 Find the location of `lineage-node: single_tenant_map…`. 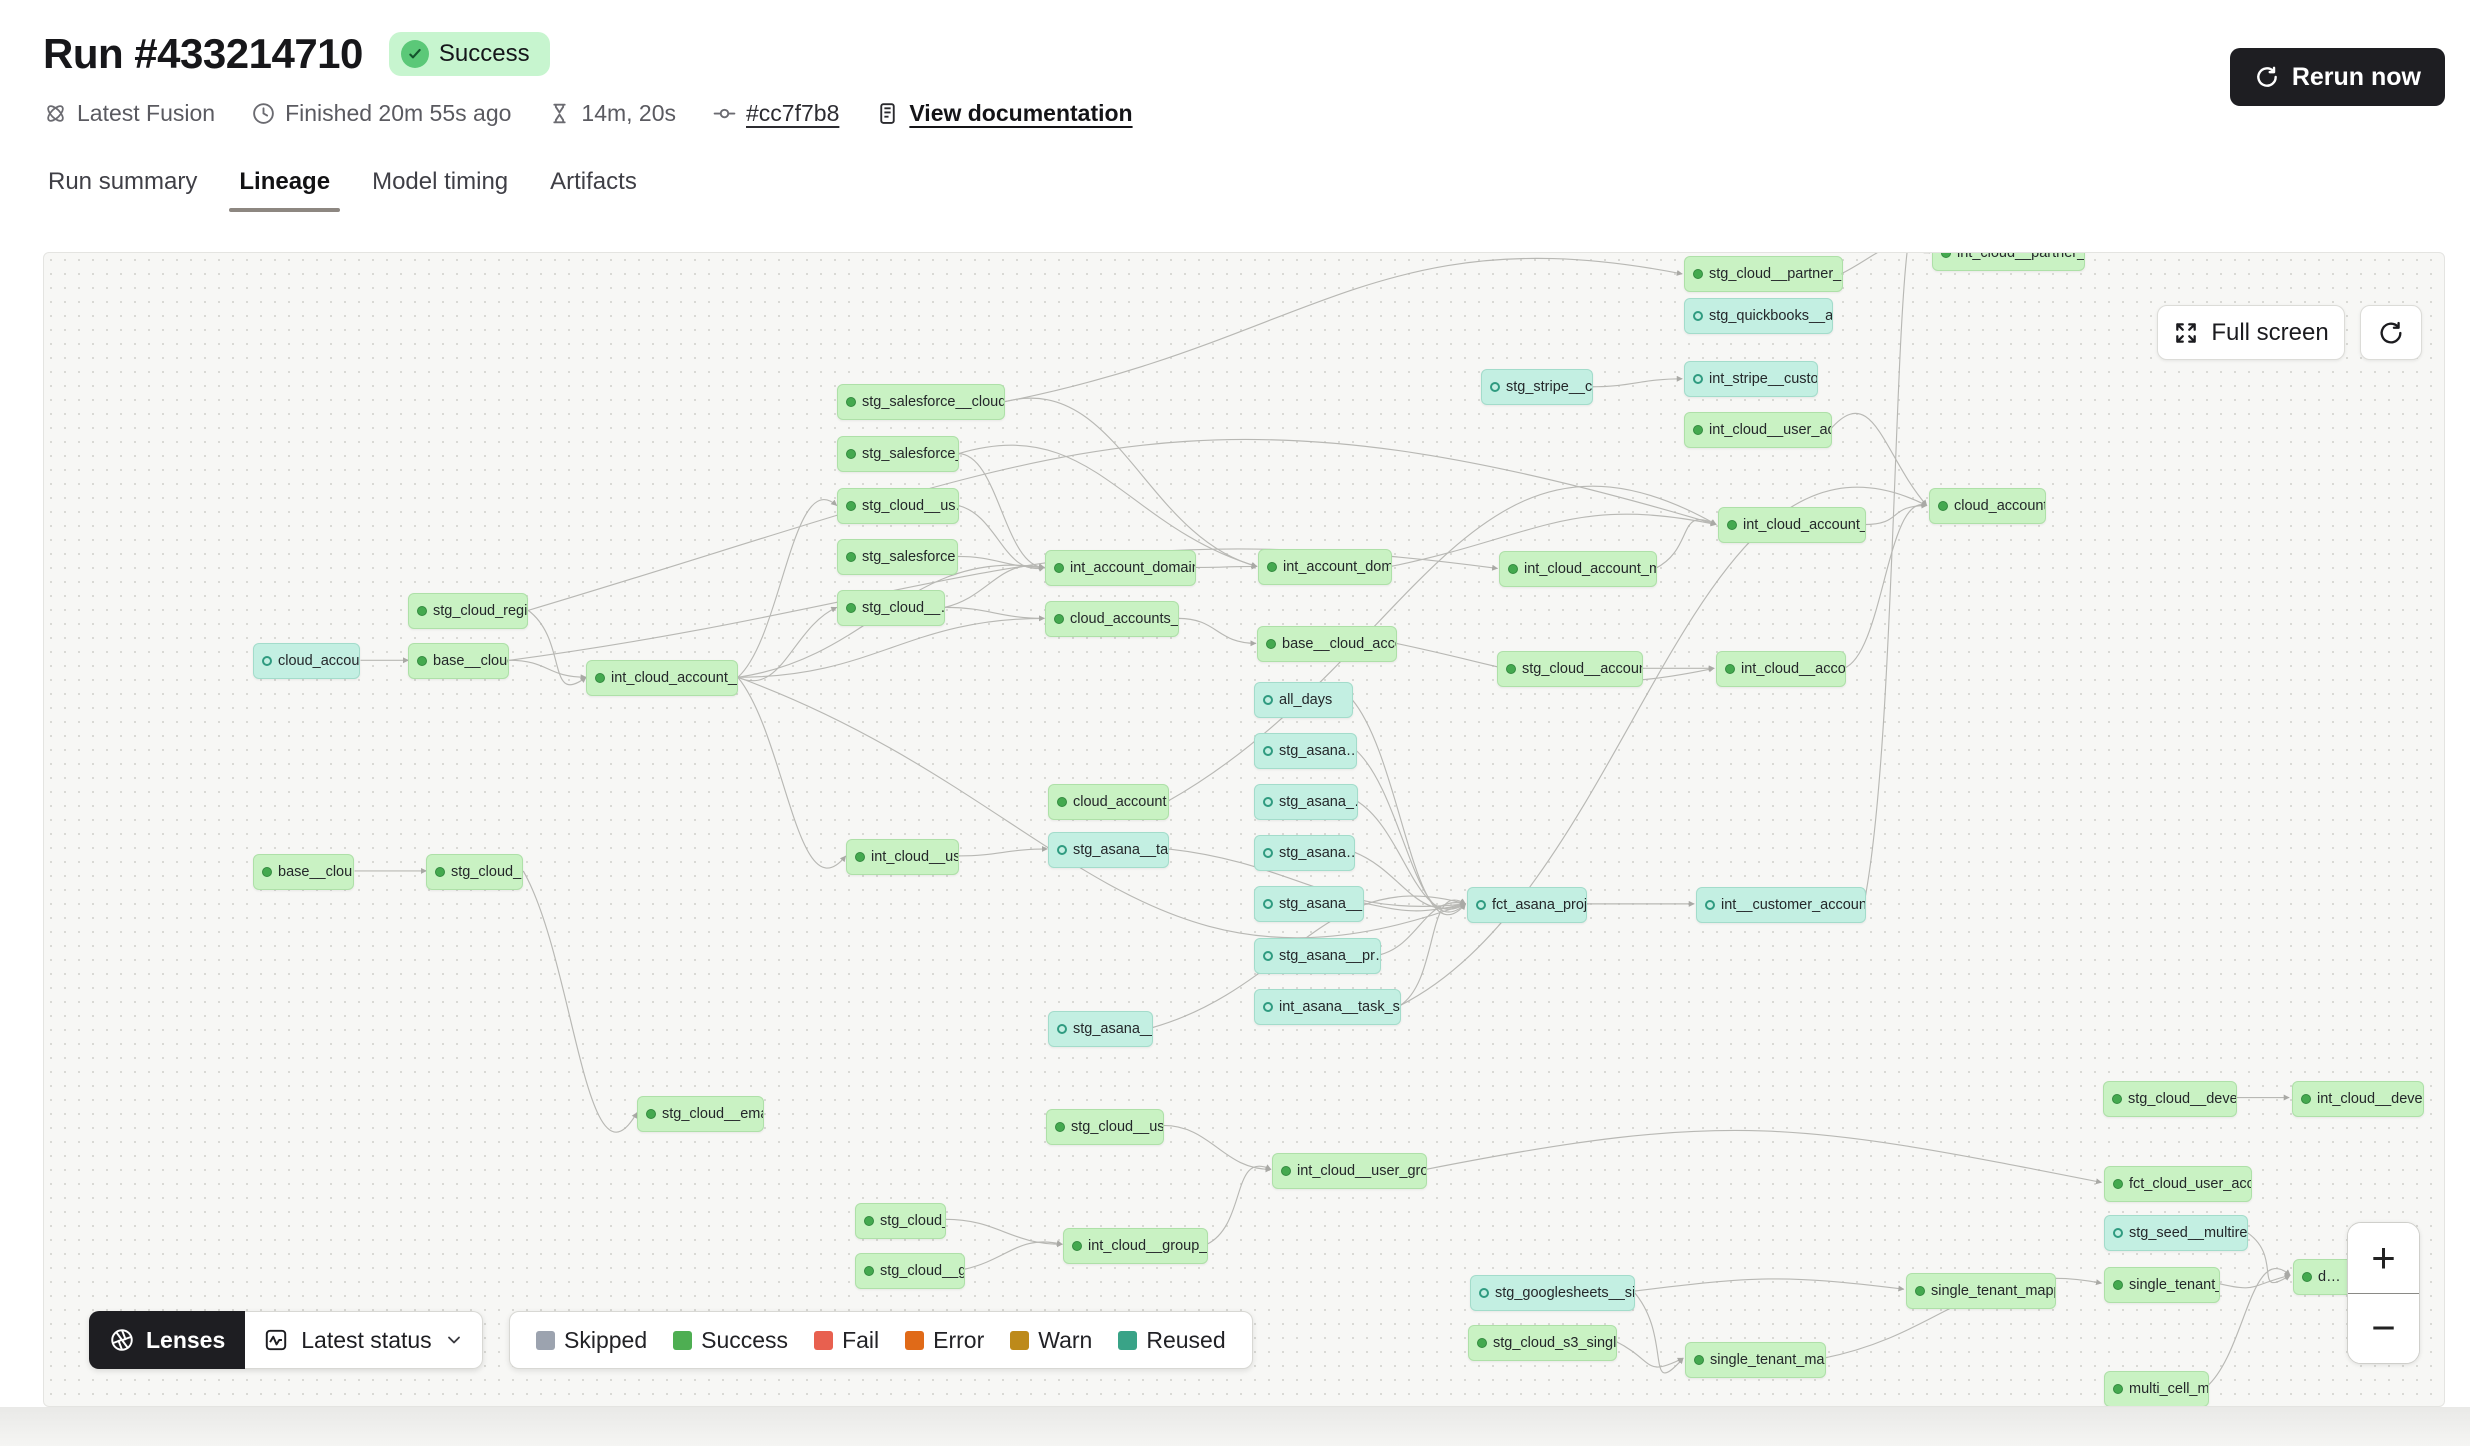

lineage-node: single_tenant_map… is located at coordinates (1755, 1360).